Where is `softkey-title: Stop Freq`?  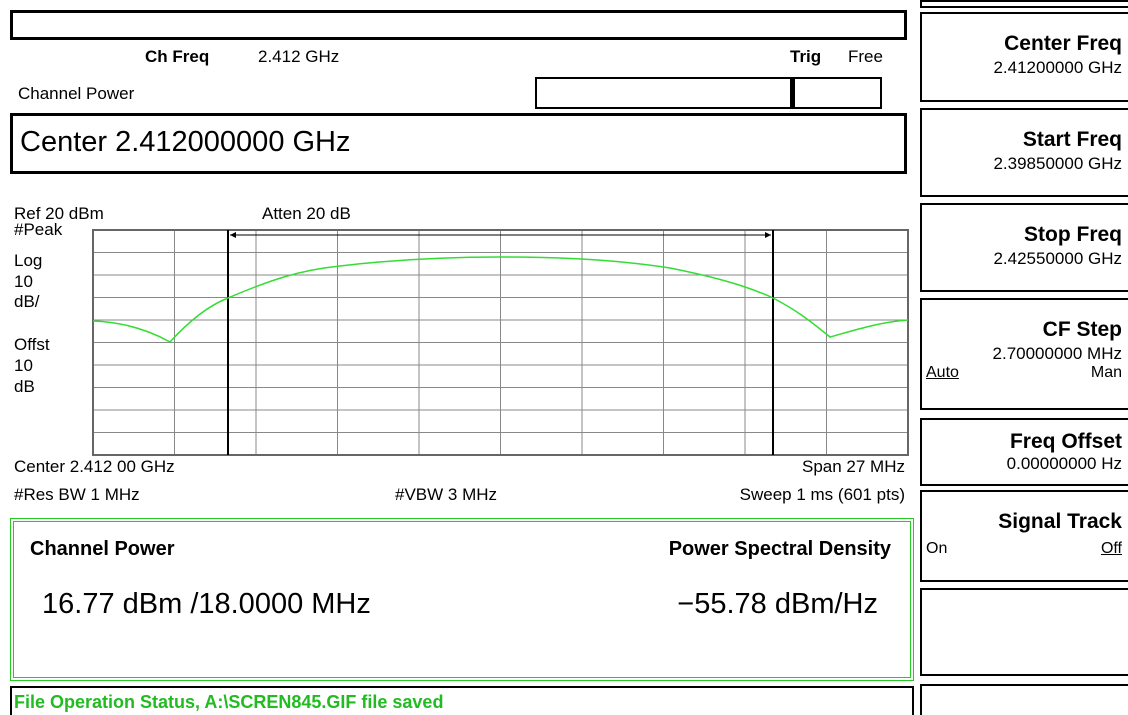 softkey-title: Stop Freq is located at coordinates (1073, 234).